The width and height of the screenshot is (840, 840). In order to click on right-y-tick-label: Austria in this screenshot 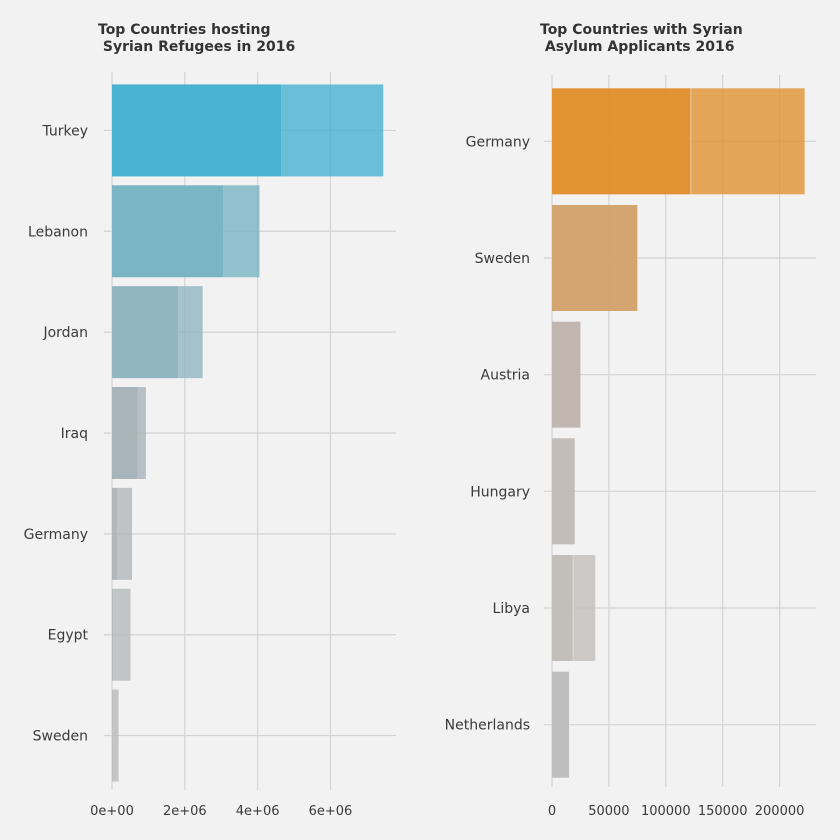, I will do `click(505, 376)`.